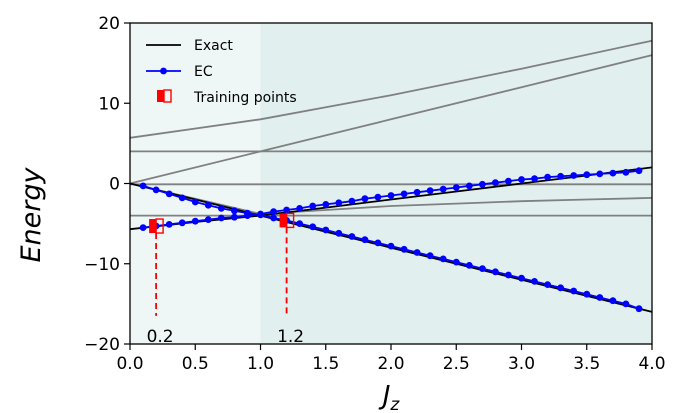  Describe the element at coordinates (114, 185) in the screenshot. I see `y-tick-label: 0` at that location.